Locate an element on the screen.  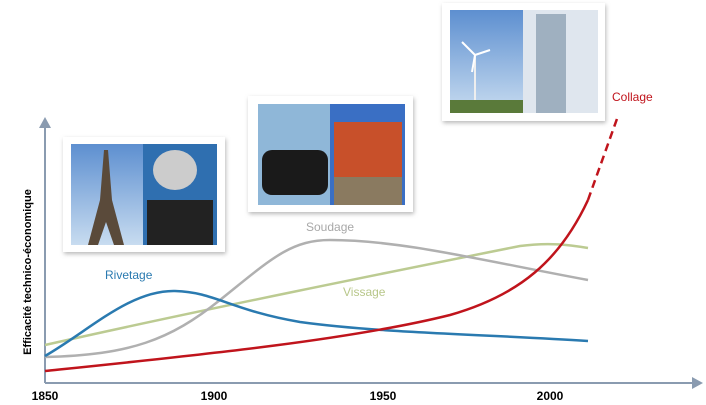
x-tick-label: 1850 is located at coordinates (45, 396).